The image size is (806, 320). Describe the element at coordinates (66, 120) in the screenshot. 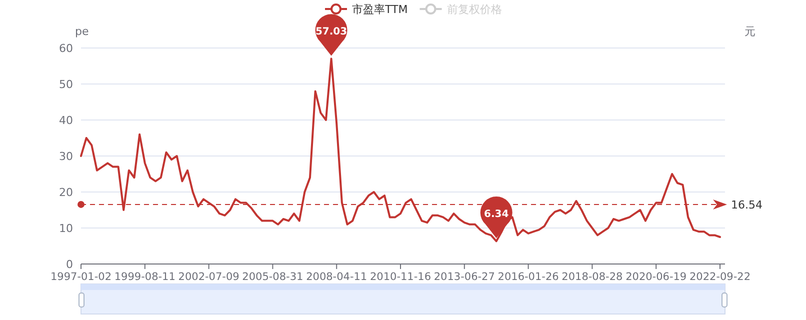

I see `y-tick-label: 40` at that location.